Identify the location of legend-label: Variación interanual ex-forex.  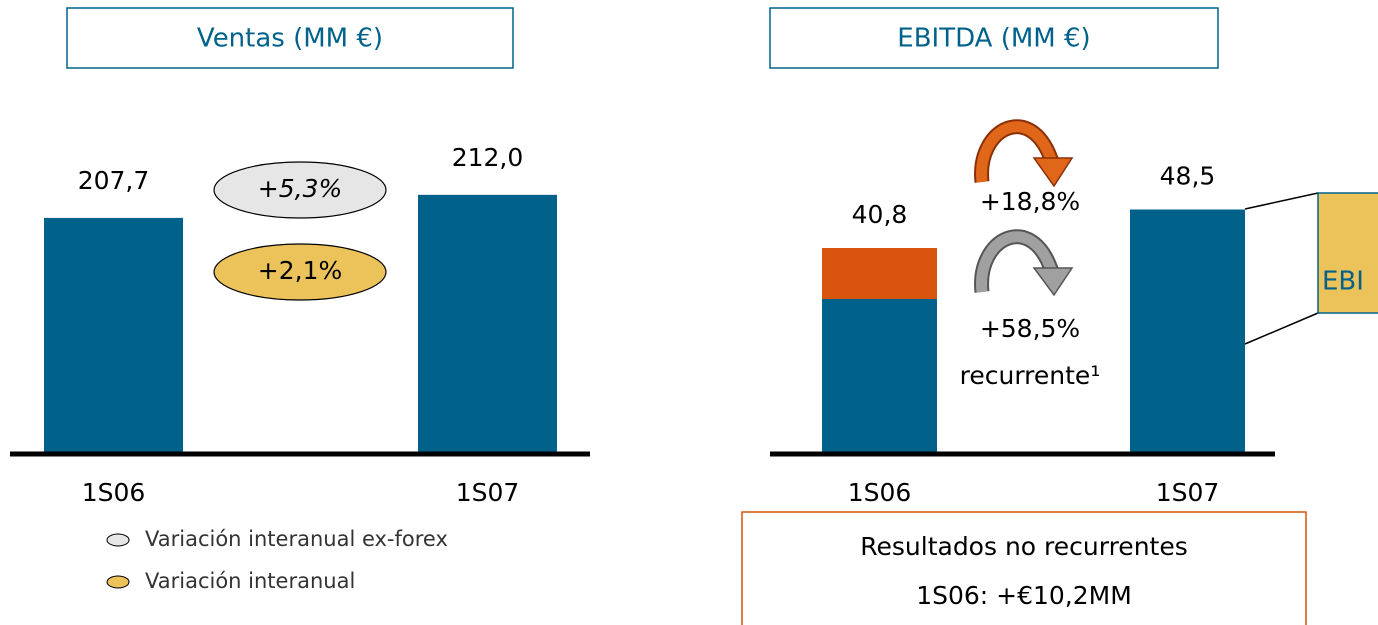
(296, 539).